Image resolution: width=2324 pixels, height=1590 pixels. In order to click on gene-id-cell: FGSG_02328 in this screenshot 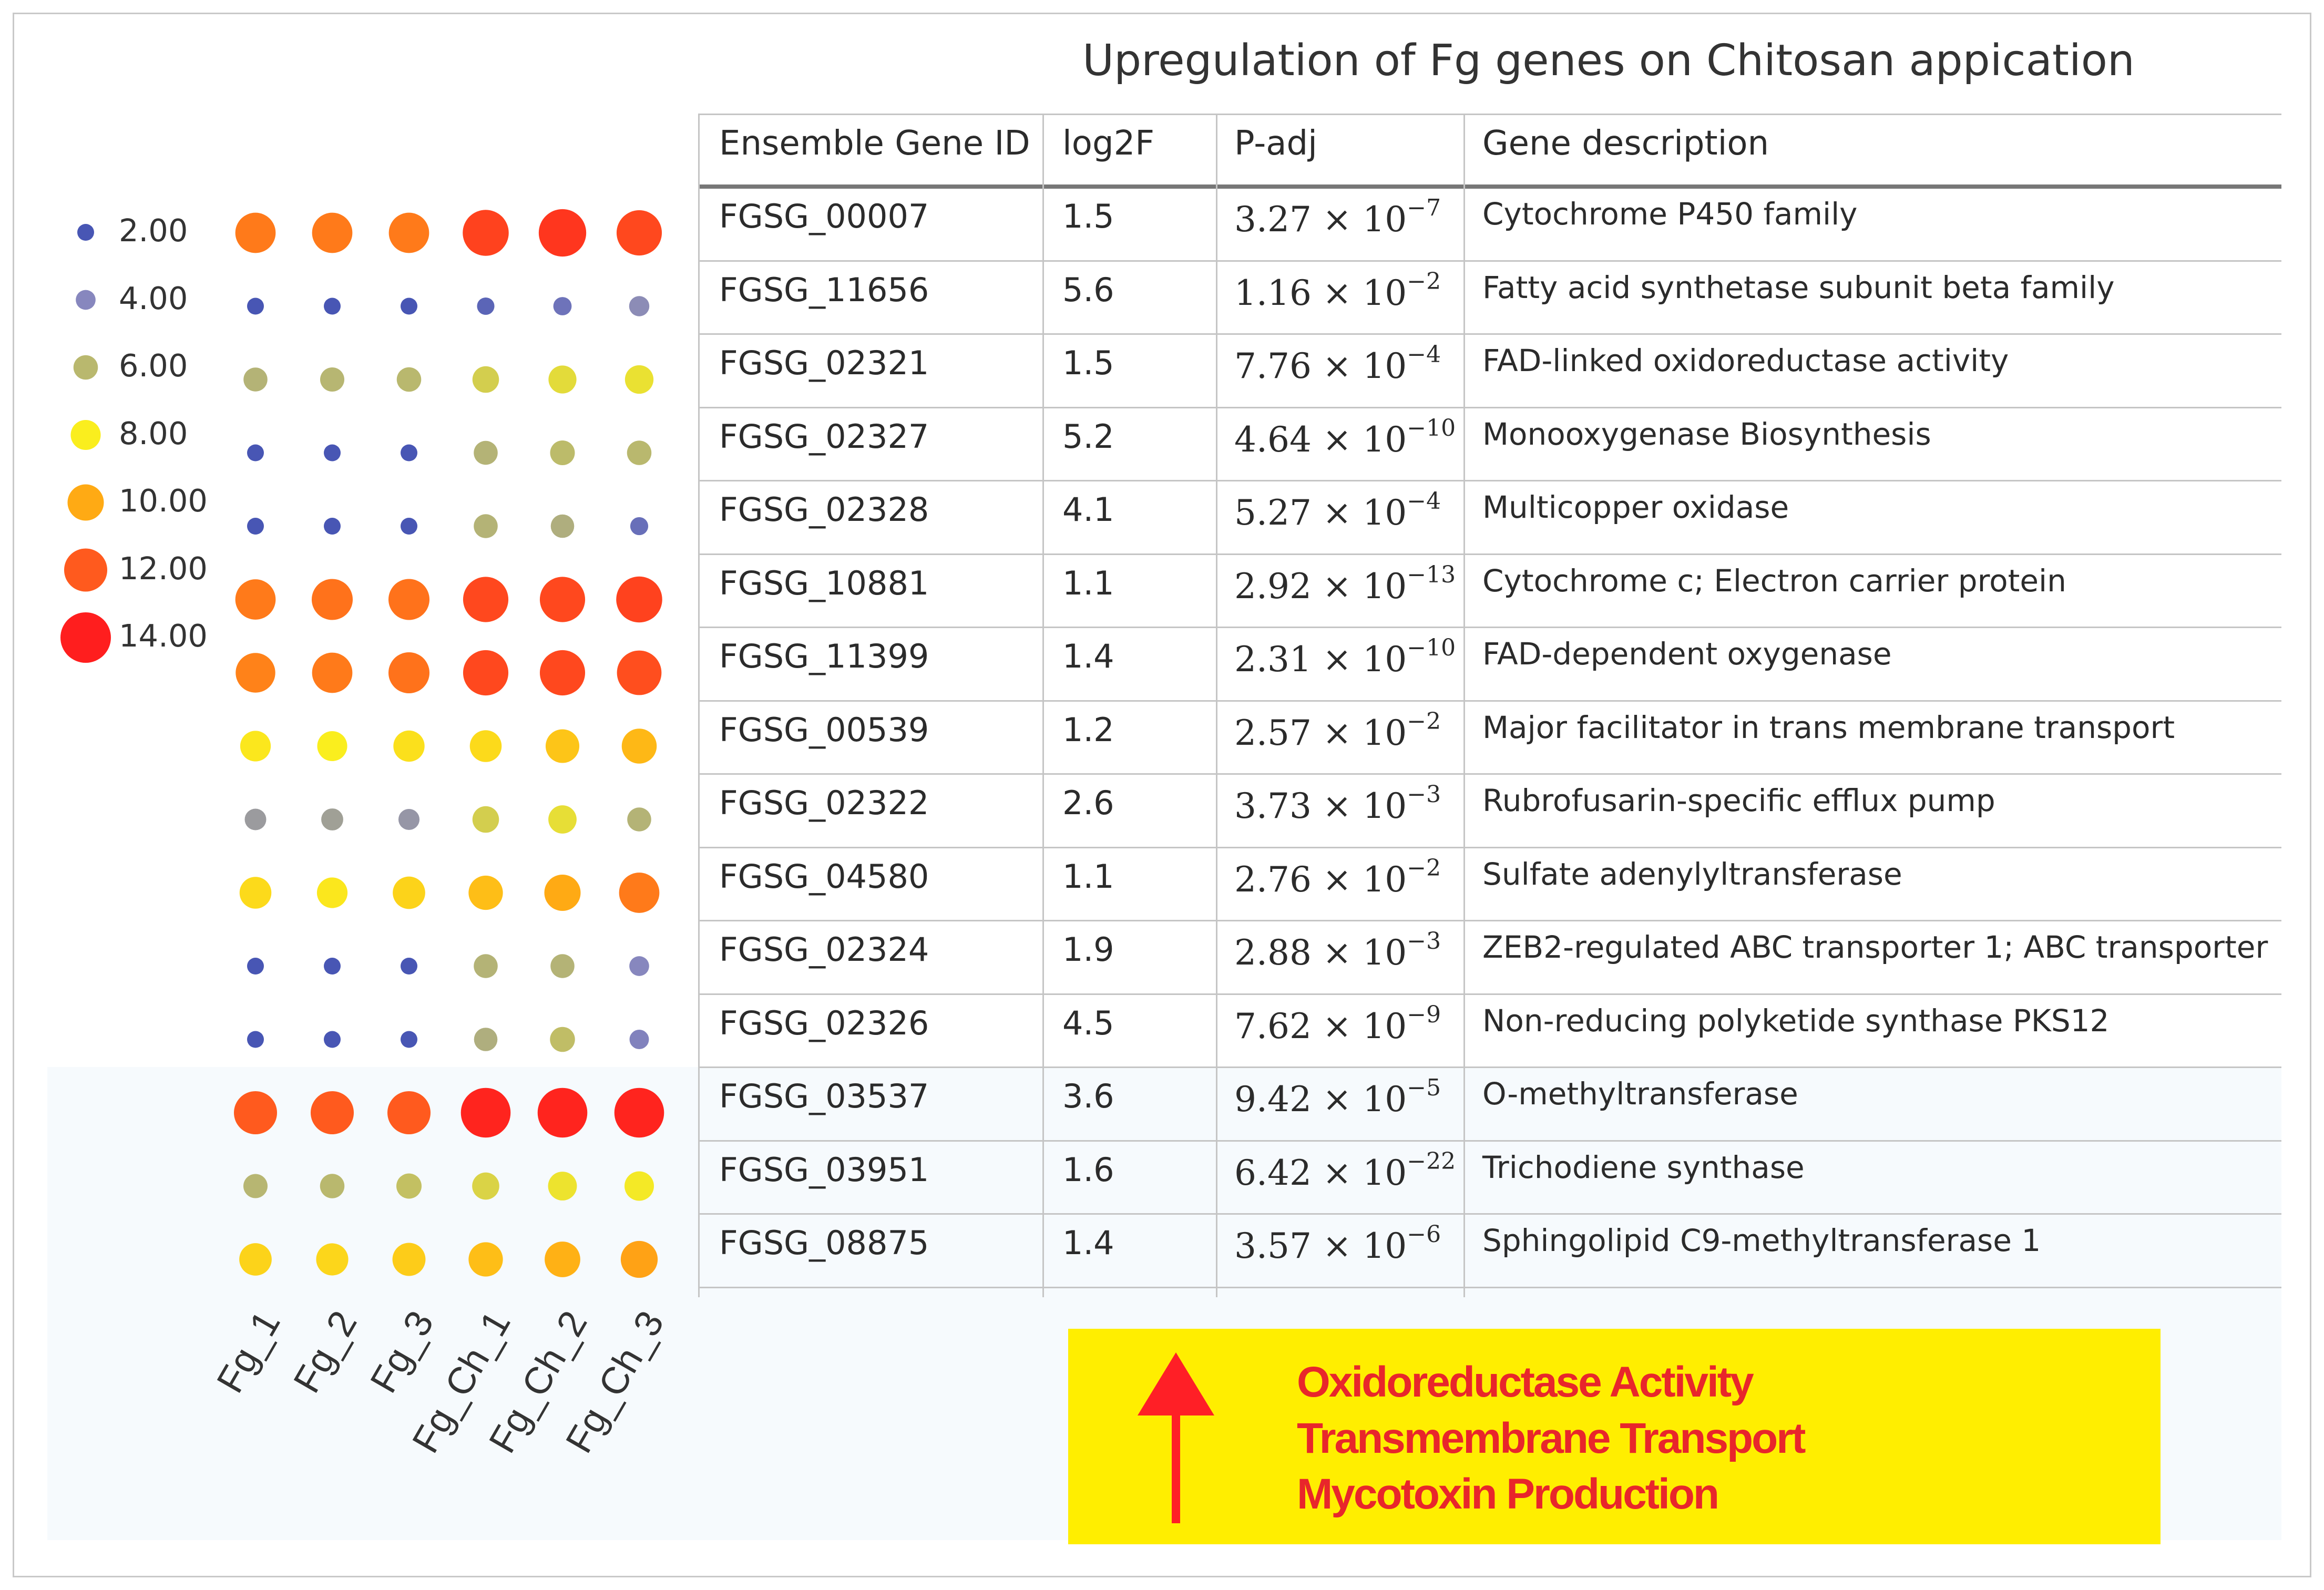, I will do `click(824, 509)`.